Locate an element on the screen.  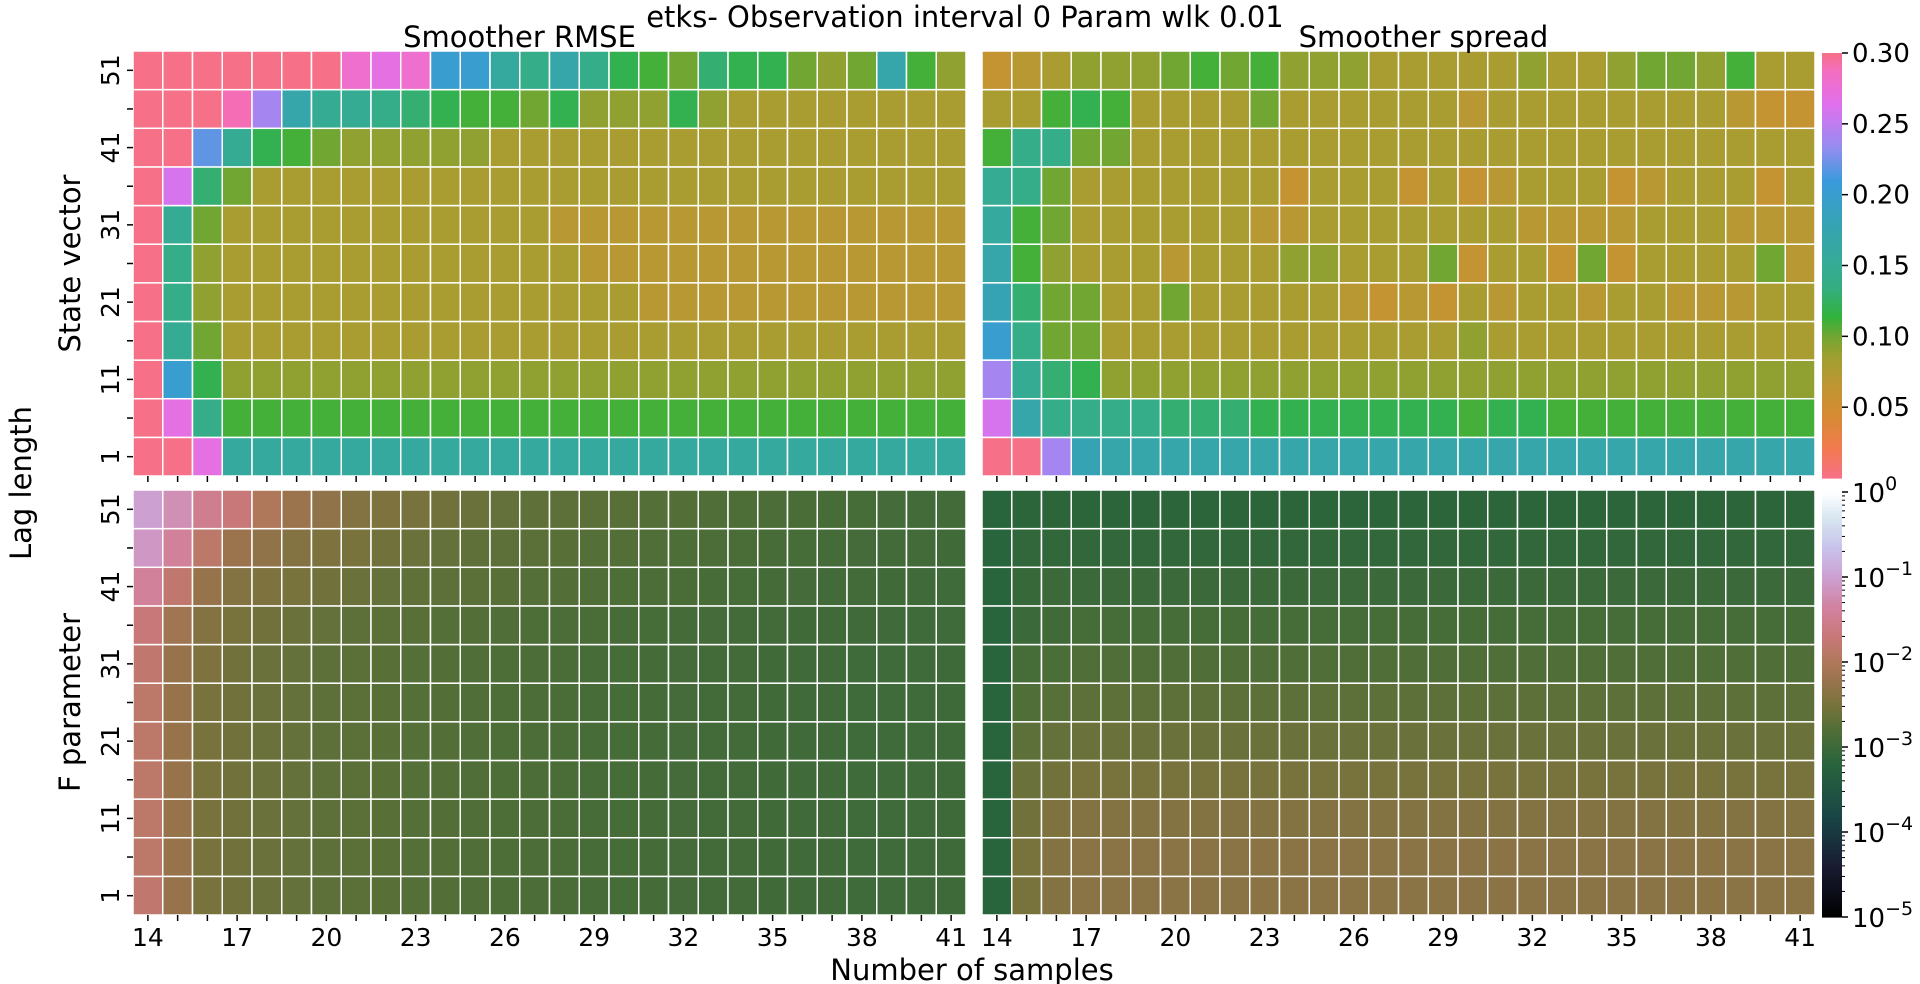
x-tick-label: 29 is located at coordinates (1443, 937).